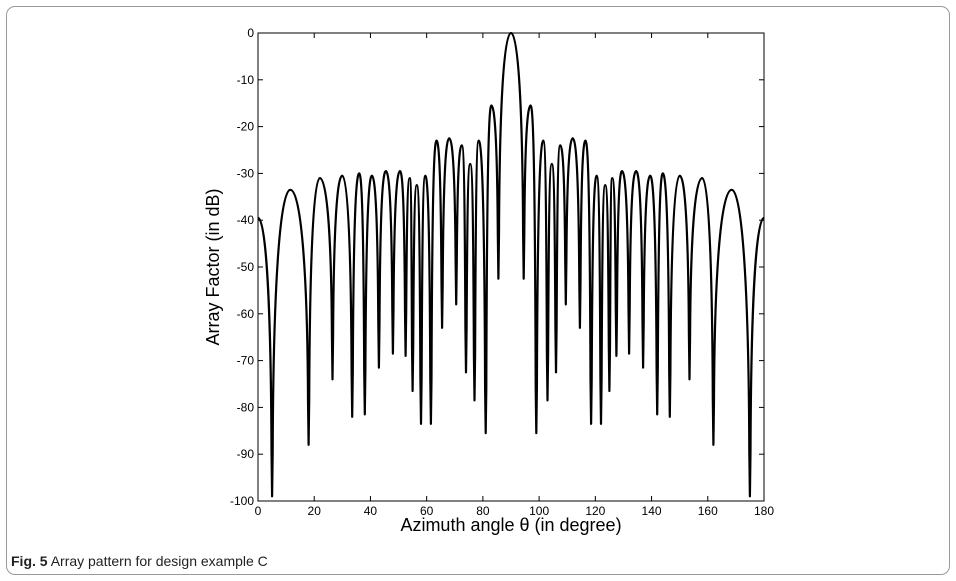  Describe the element at coordinates (246, 267) in the screenshot. I see `y-tick-label: -50` at that location.